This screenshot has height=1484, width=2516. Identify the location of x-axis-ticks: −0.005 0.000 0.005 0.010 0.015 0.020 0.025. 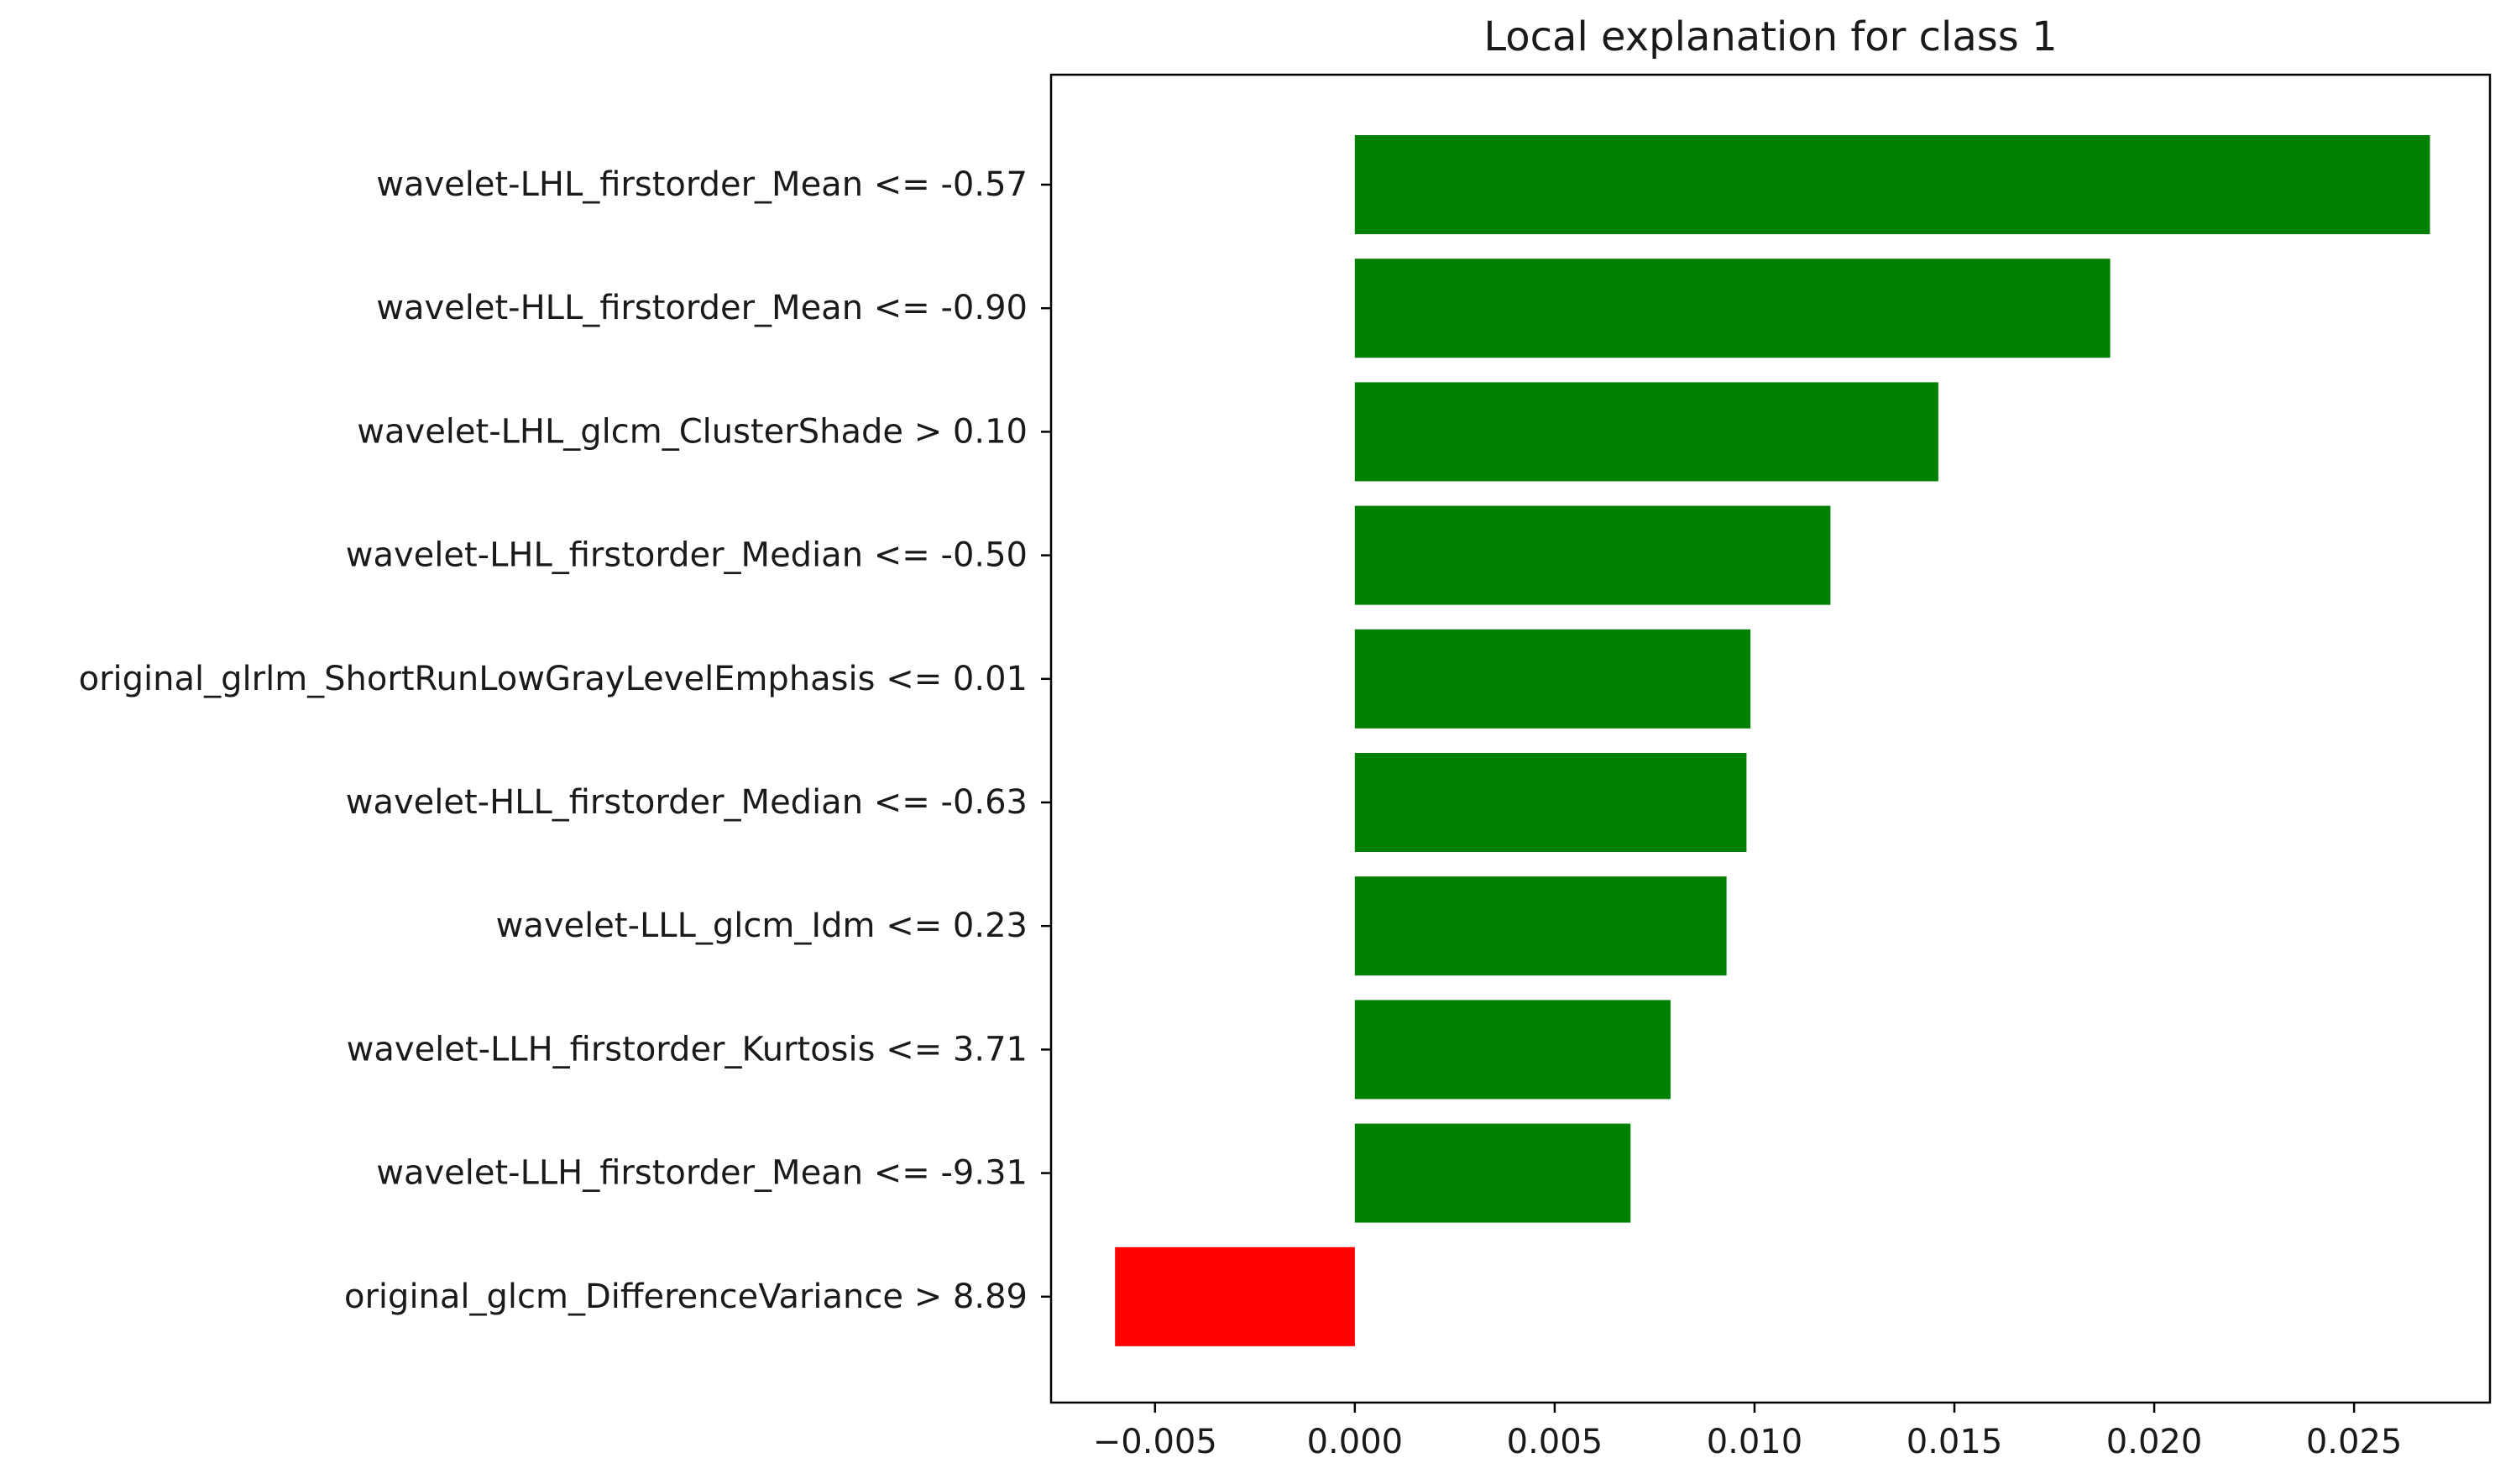
(1748, 1432).